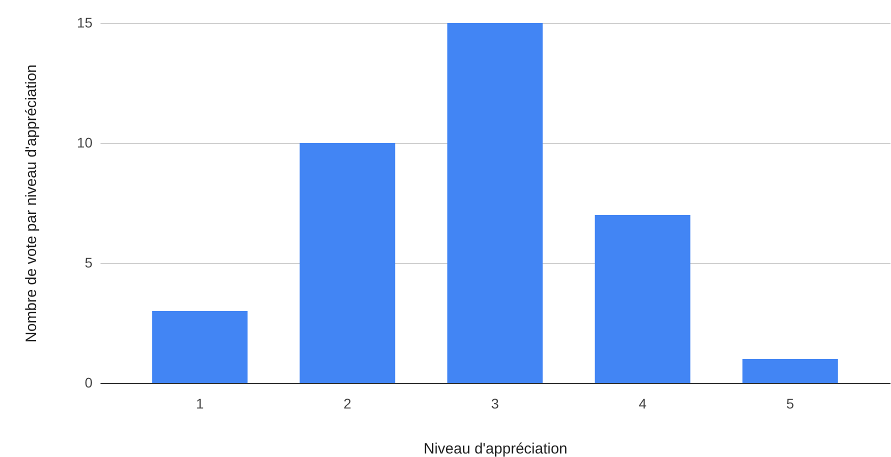  Describe the element at coordinates (200, 404) in the screenshot. I see `x-tick-label: 1` at that location.